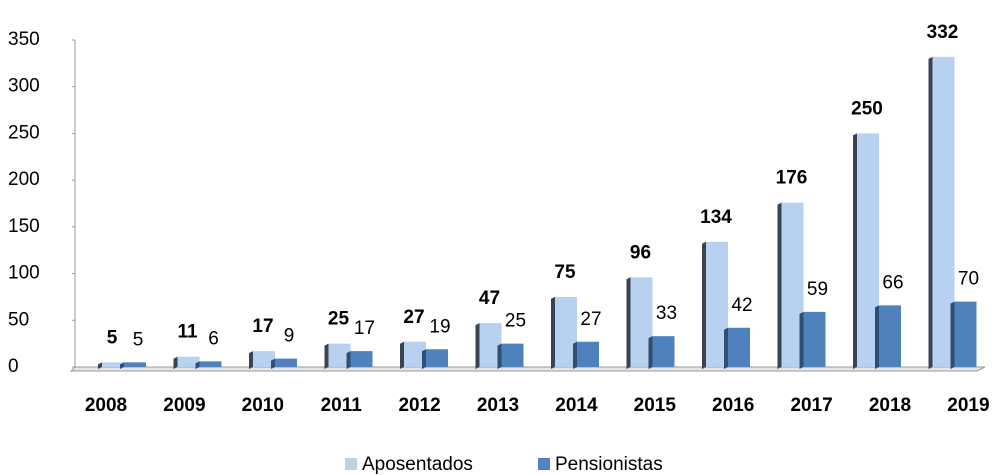  I want to click on data-label: 19, so click(439, 326).